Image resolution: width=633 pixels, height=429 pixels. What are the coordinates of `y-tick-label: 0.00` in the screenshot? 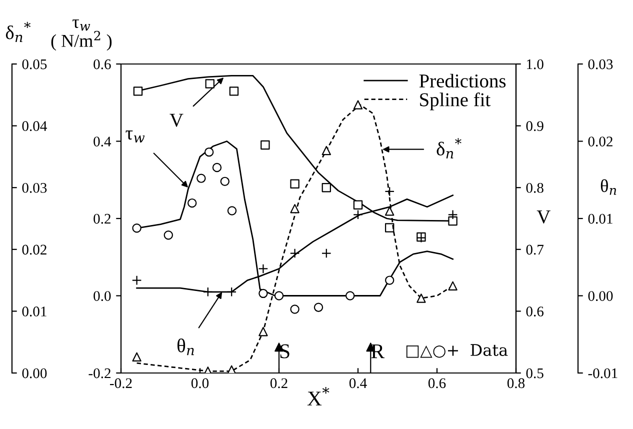 It's located at (600, 296).